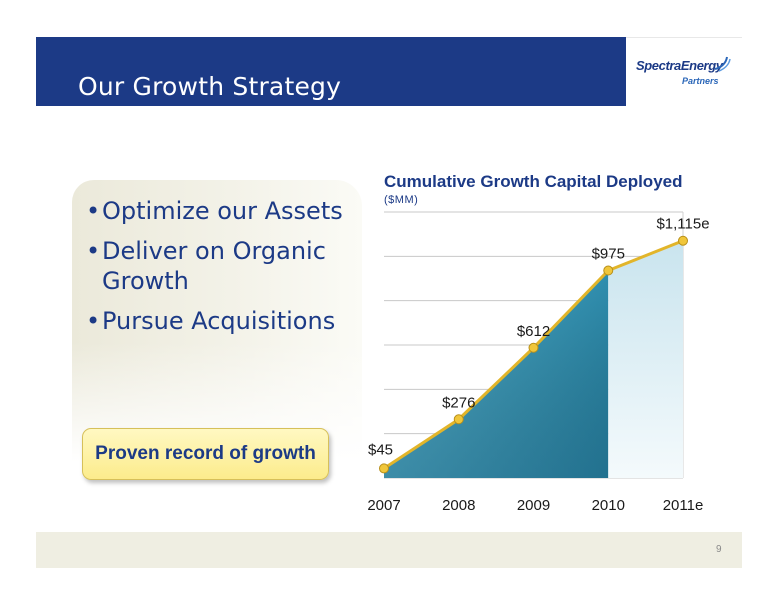  What do you see at coordinates (608, 505) in the screenshot?
I see `x-tick-label: 2010` at bounding box center [608, 505].